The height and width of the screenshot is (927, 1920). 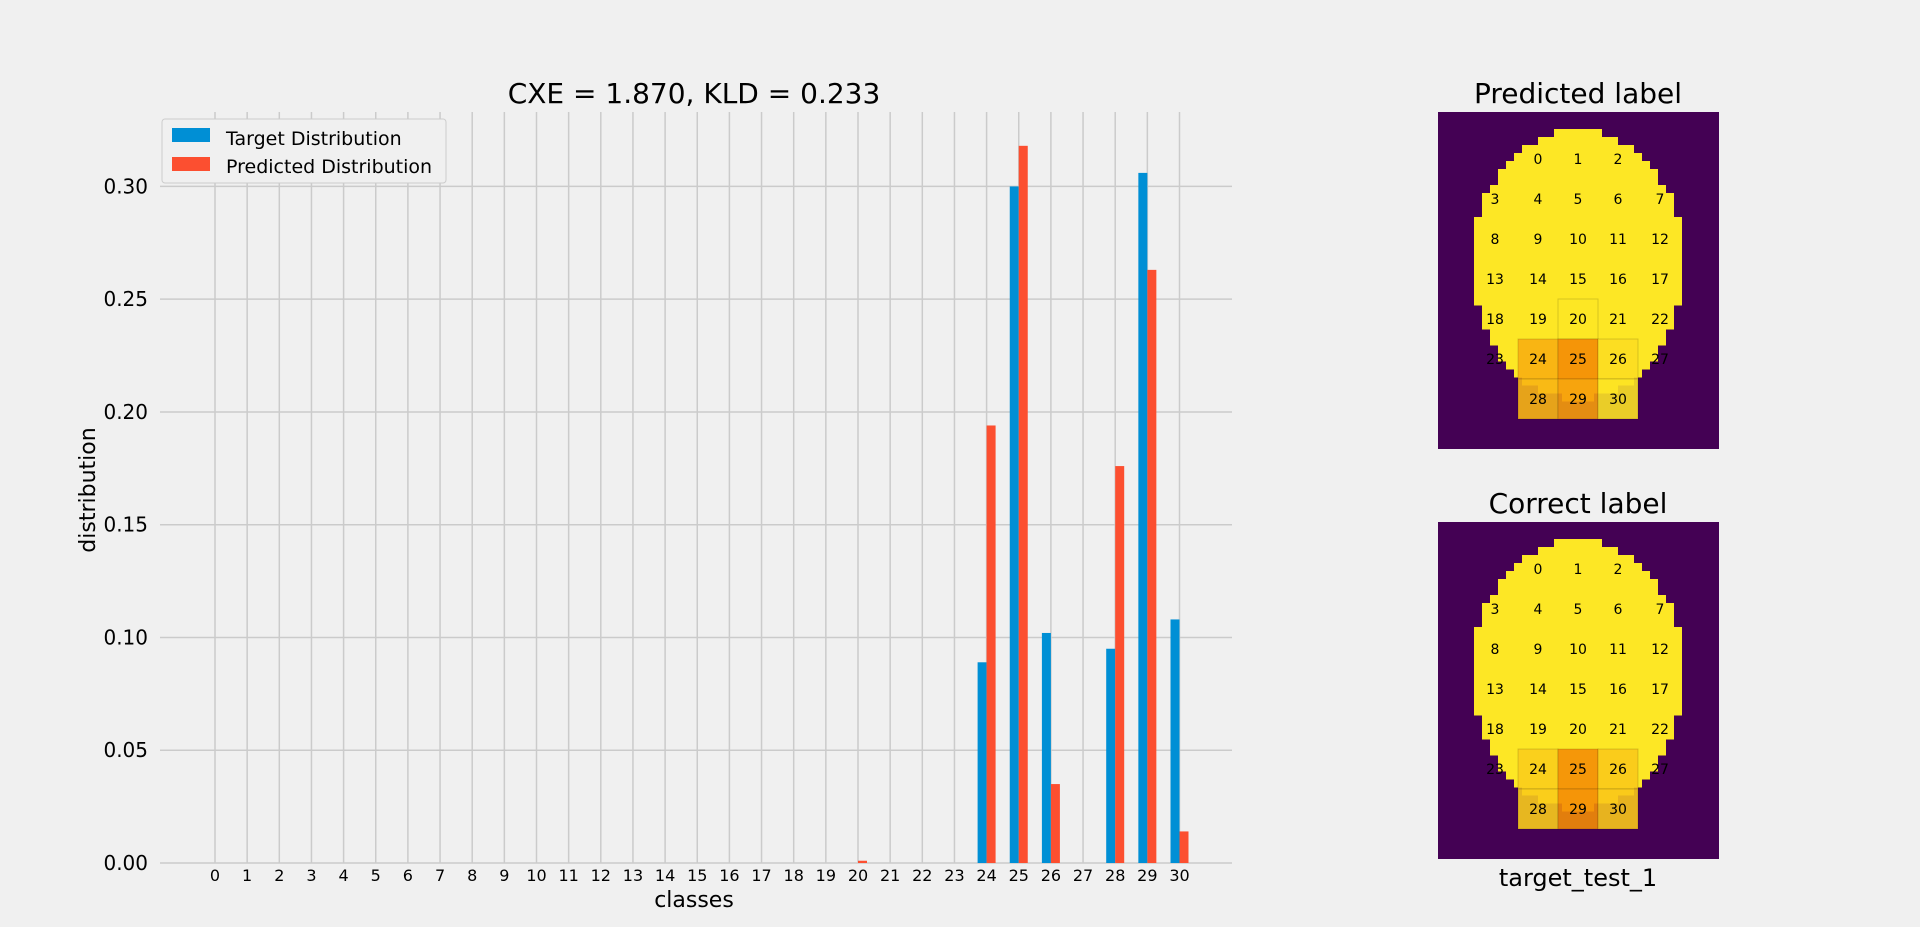 I want to click on x-axis-label: classes, so click(x=694, y=900).